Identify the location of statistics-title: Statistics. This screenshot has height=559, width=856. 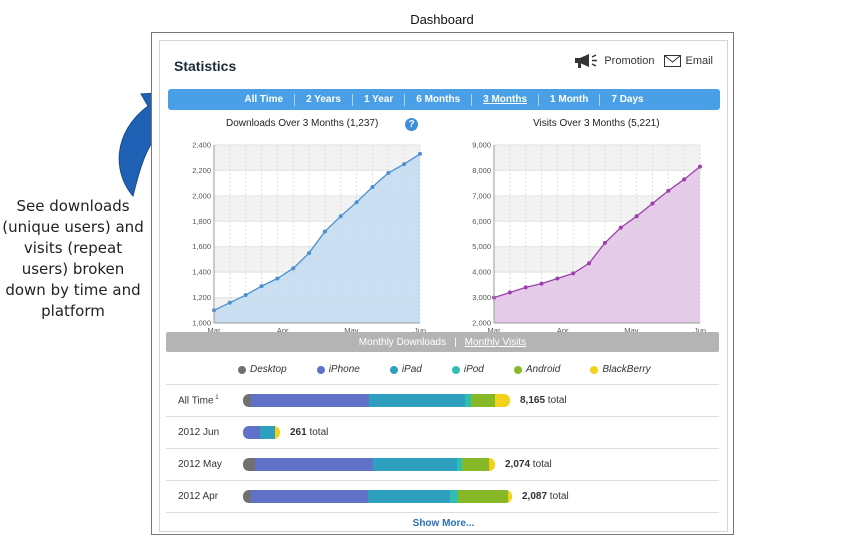
(205, 66).